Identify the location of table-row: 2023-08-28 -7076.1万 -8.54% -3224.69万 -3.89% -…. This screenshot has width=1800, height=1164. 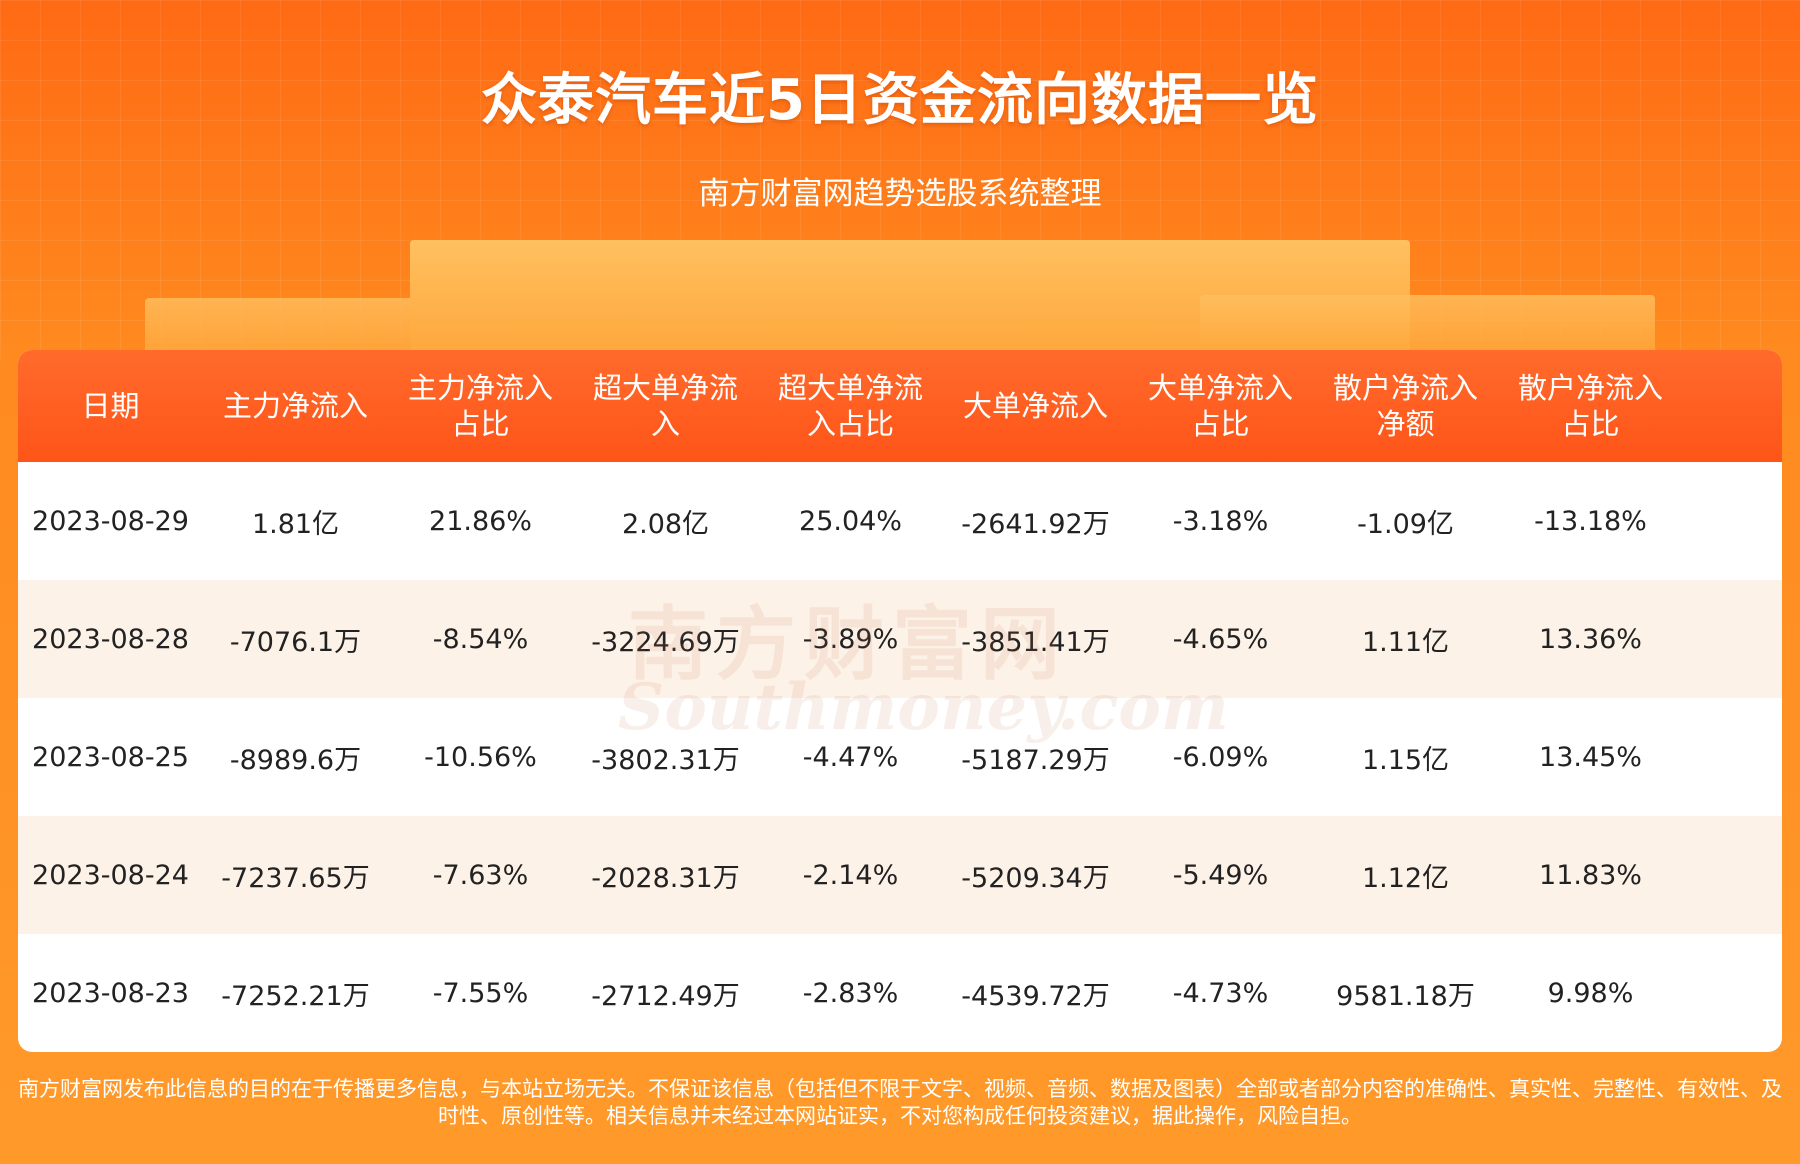
(900, 639).